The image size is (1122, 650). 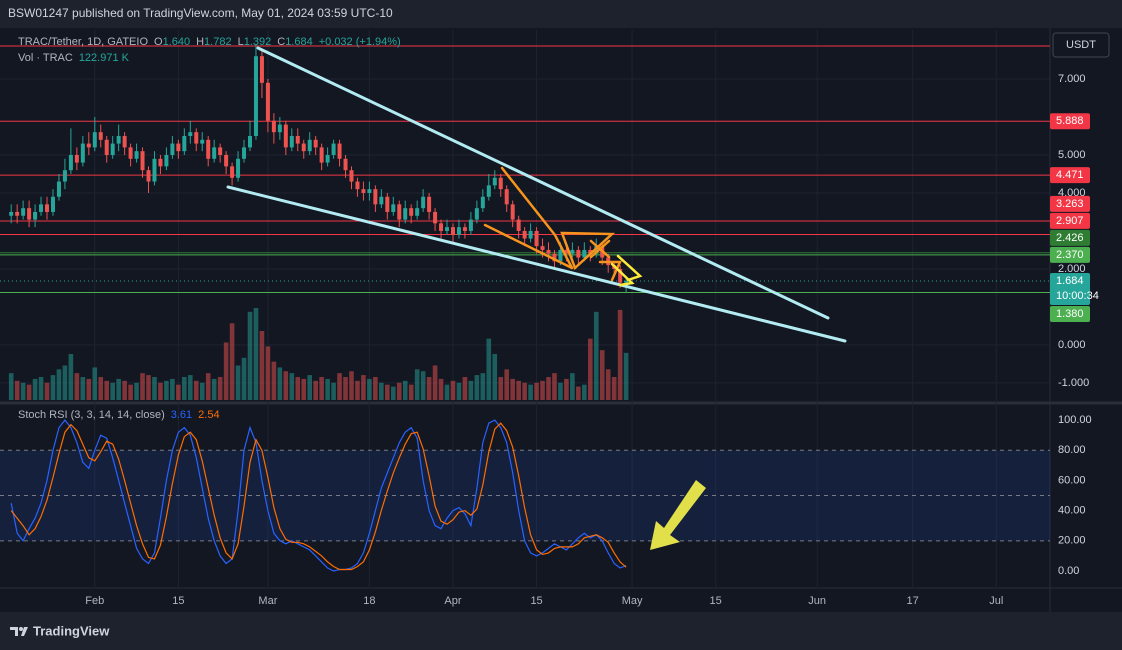 What do you see at coordinates (1070, 238) in the screenshot?
I see `level-badge-label: 2.426` at bounding box center [1070, 238].